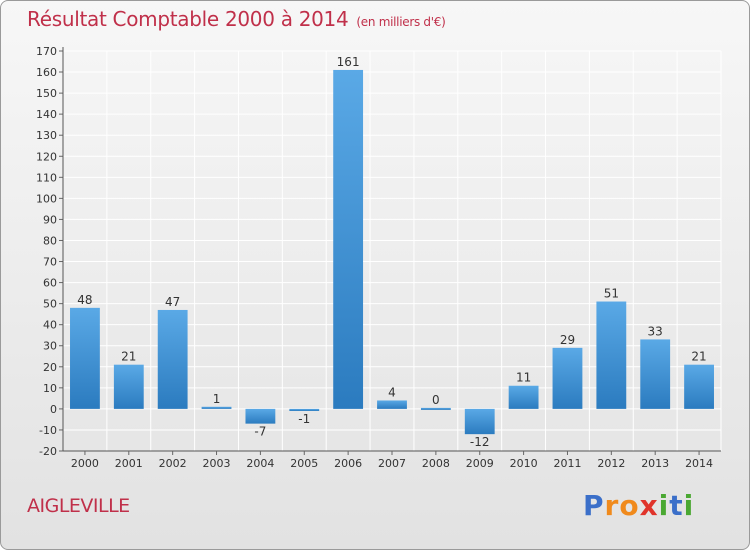 Image resolution: width=750 pixels, height=550 pixels. What do you see at coordinates (48, 451) in the screenshot?
I see `y-tick-label: -20` at bounding box center [48, 451].